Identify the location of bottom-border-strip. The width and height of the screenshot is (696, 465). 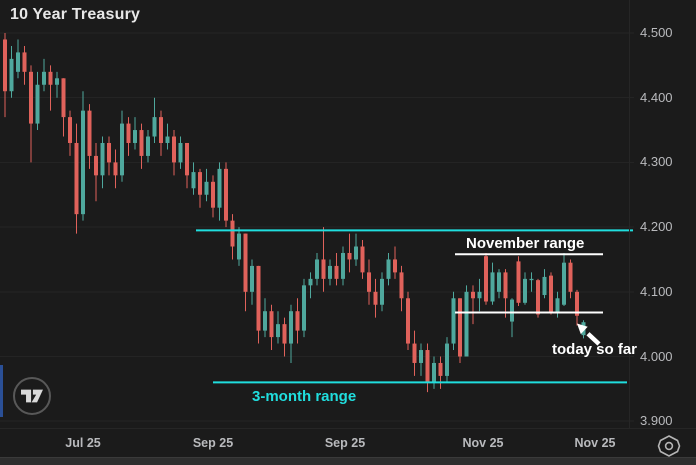
(348, 461).